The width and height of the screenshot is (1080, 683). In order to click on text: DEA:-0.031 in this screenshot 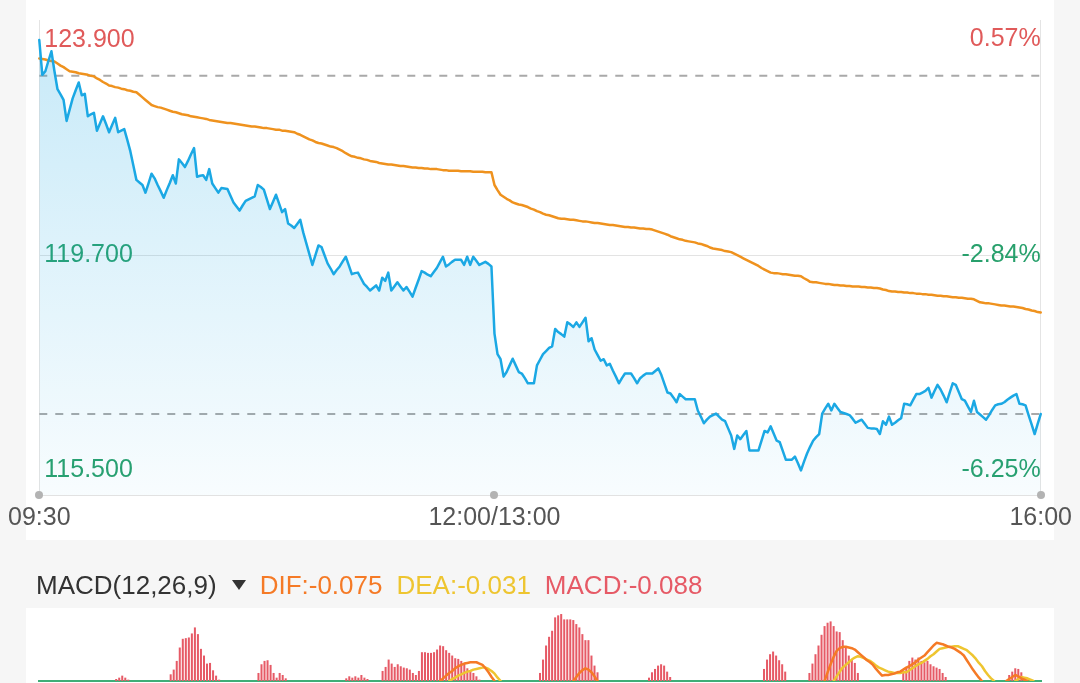, I will do `click(463, 585)`.